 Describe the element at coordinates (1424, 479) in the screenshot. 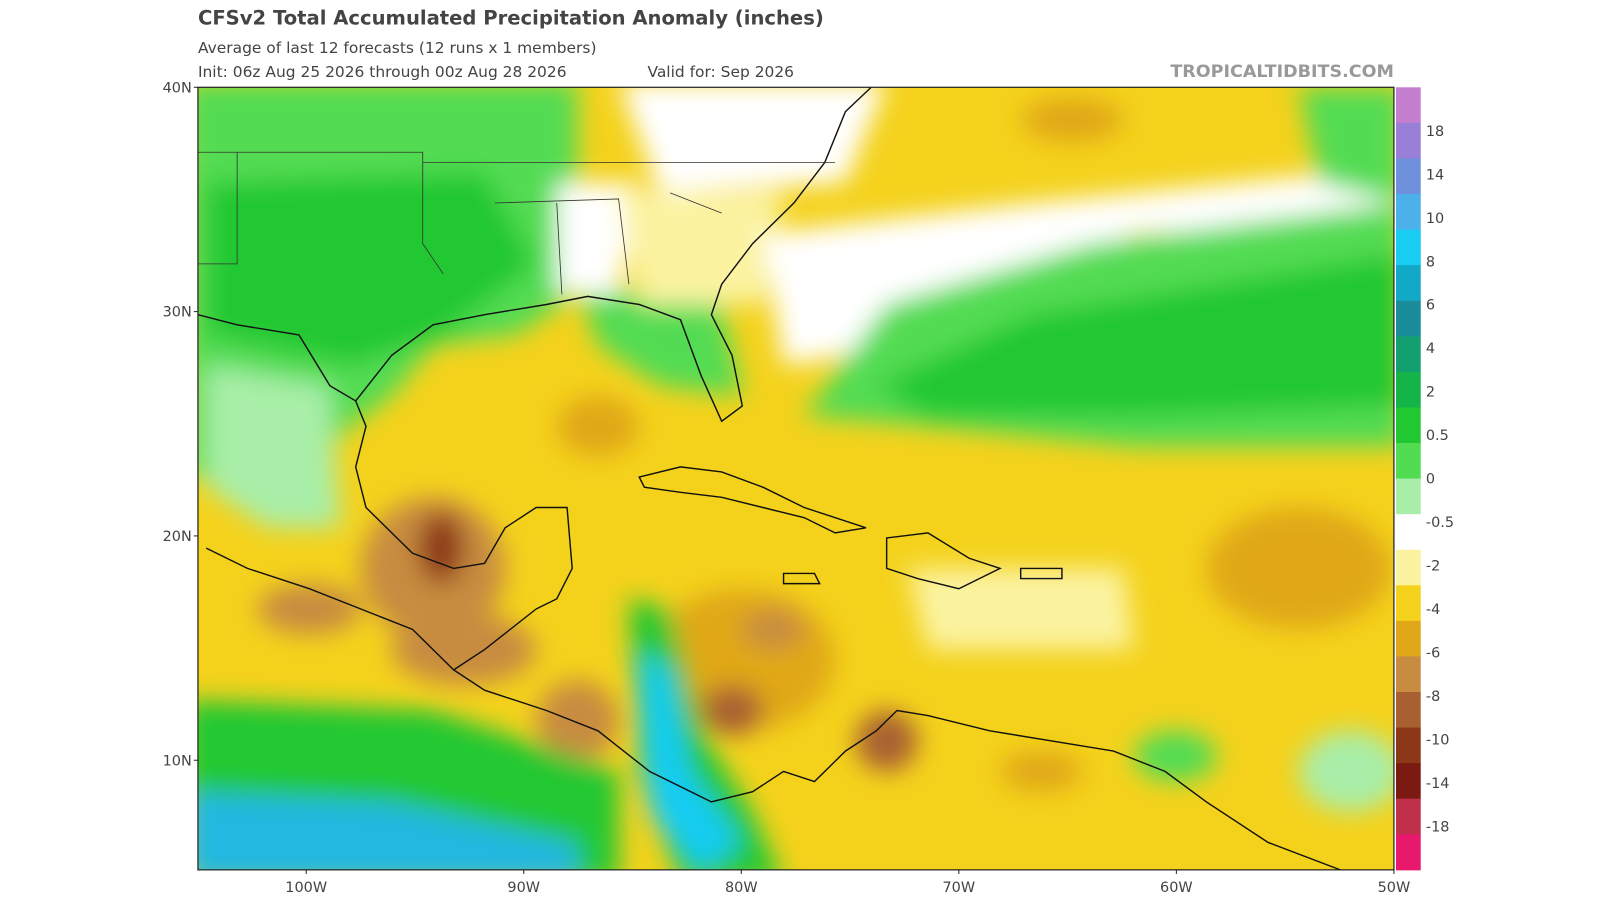

I see `colorbar: 18 14 10 8 6 4 2 0.5 0 -0.5 -2 -4 -6 -8 -10 -14 -18` at that location.